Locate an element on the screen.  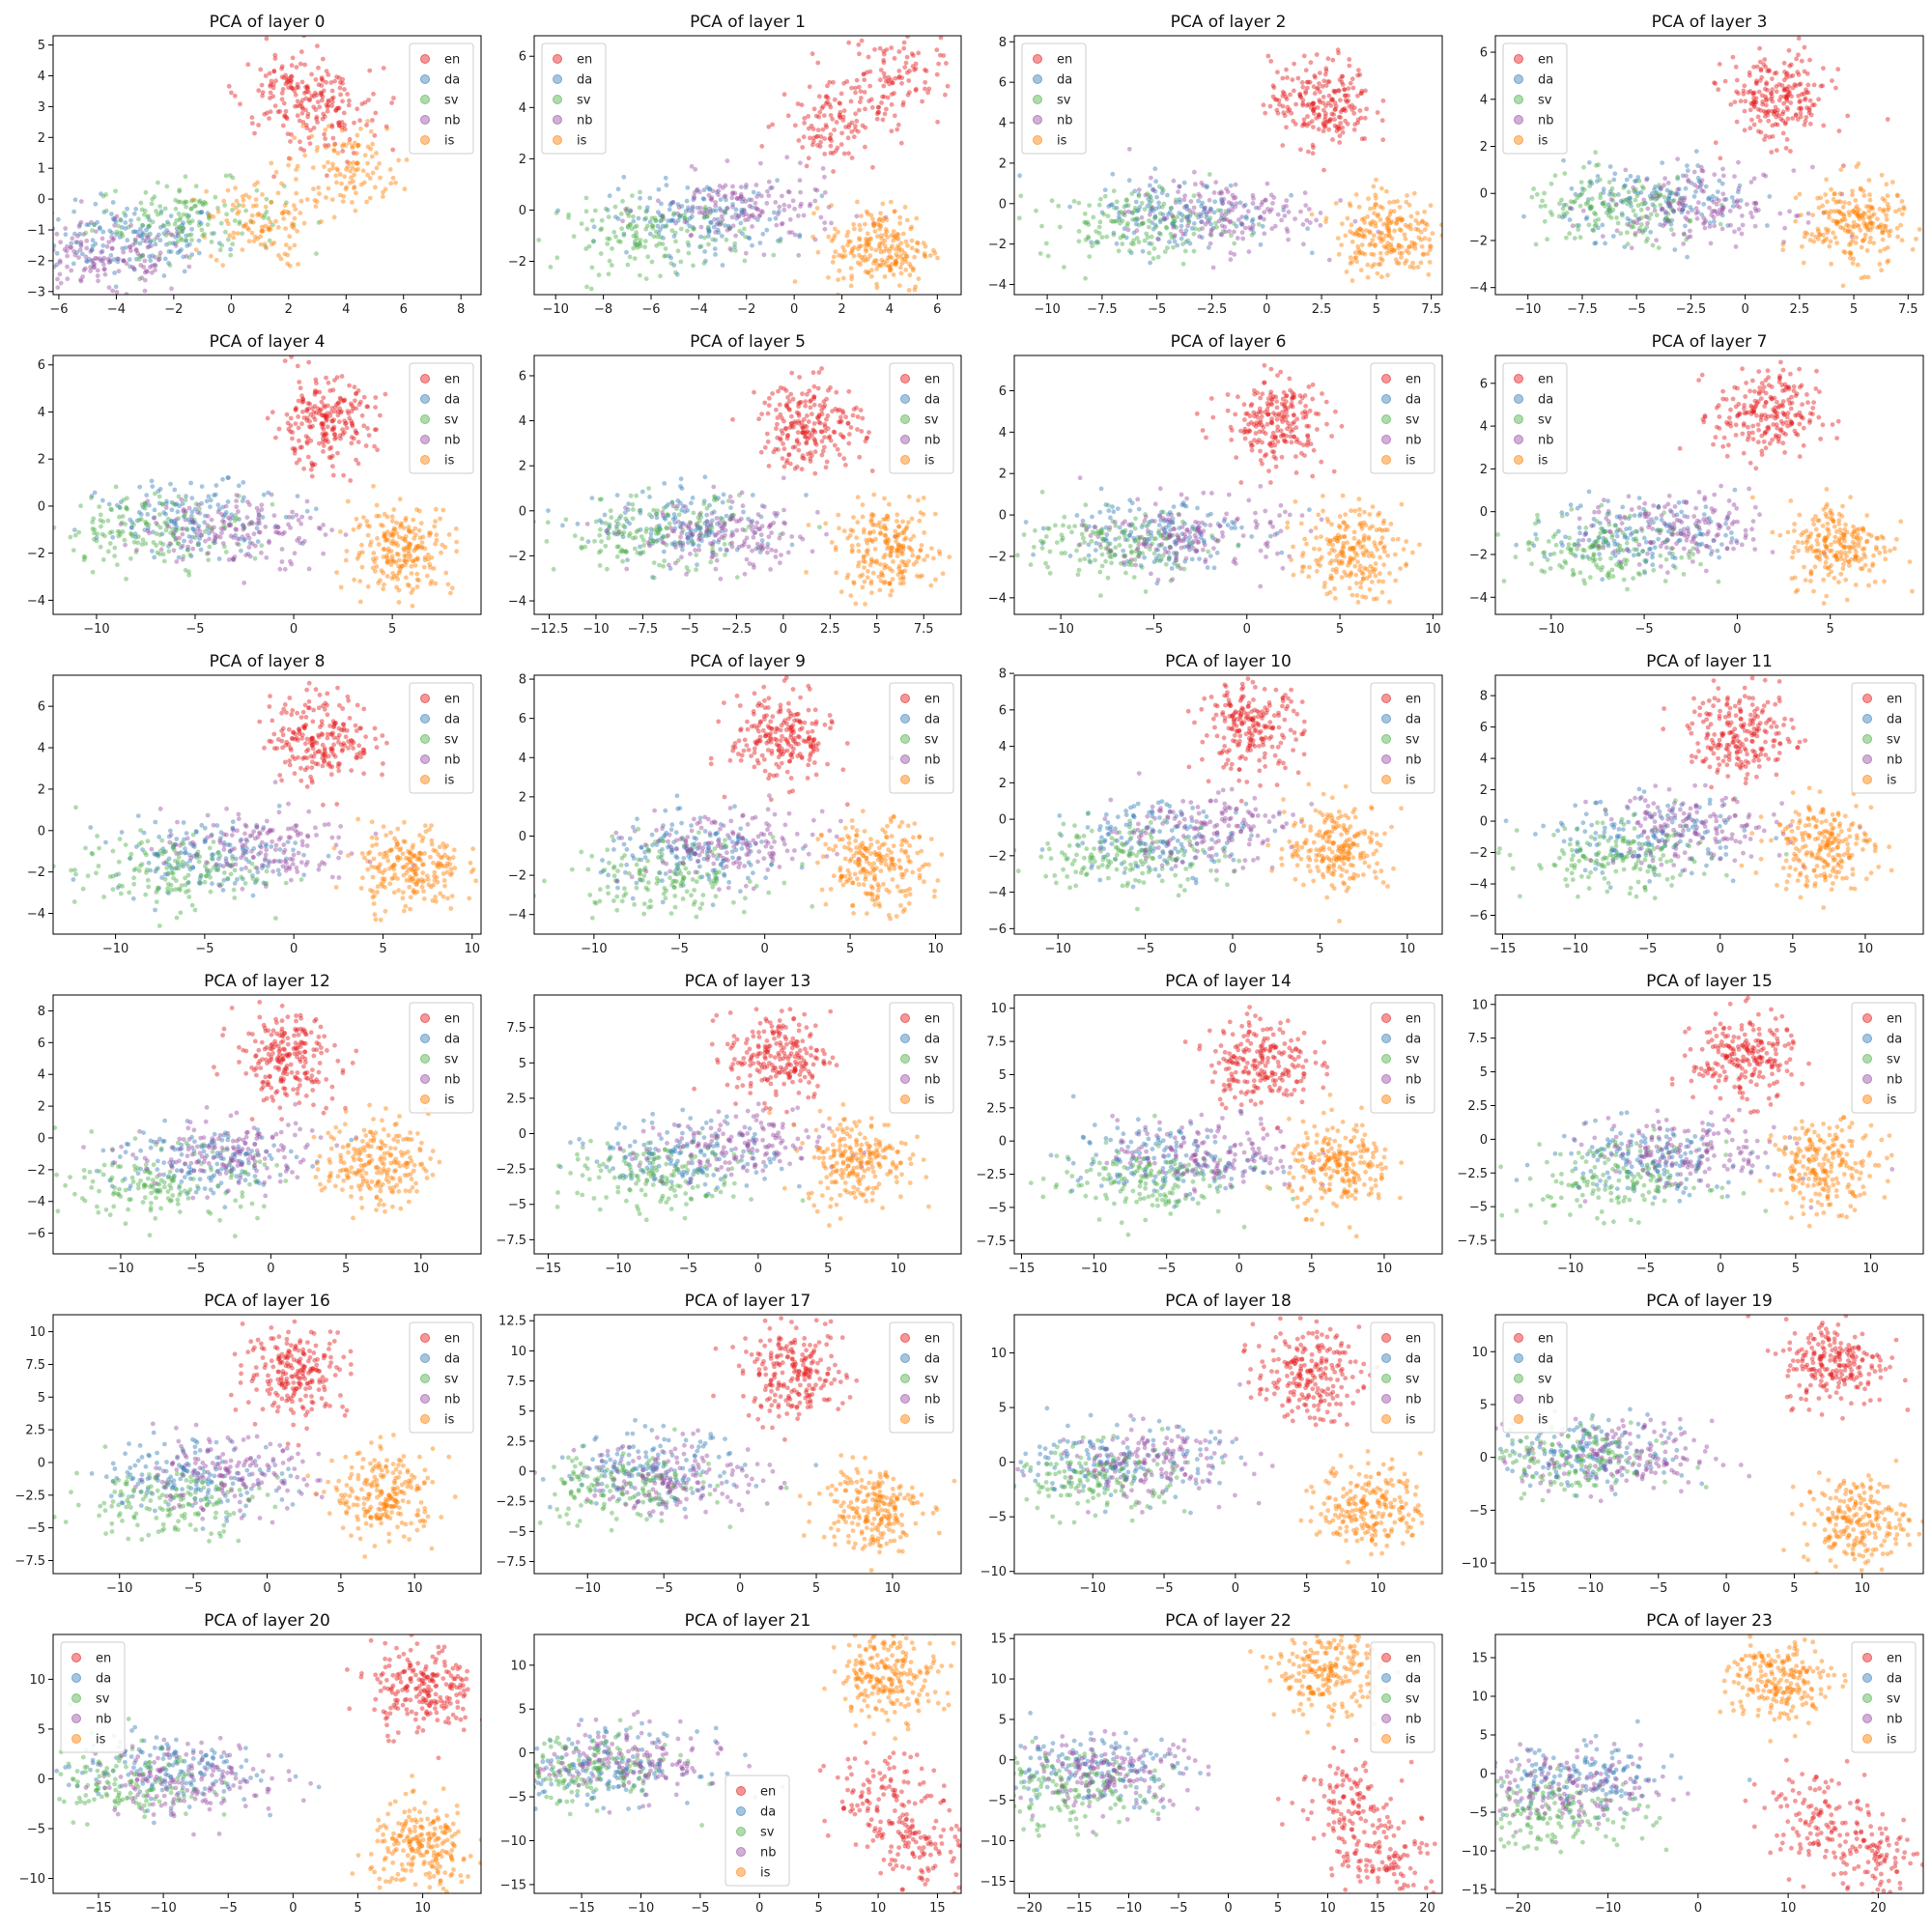
series-en is located at coordinates (1323, 110).